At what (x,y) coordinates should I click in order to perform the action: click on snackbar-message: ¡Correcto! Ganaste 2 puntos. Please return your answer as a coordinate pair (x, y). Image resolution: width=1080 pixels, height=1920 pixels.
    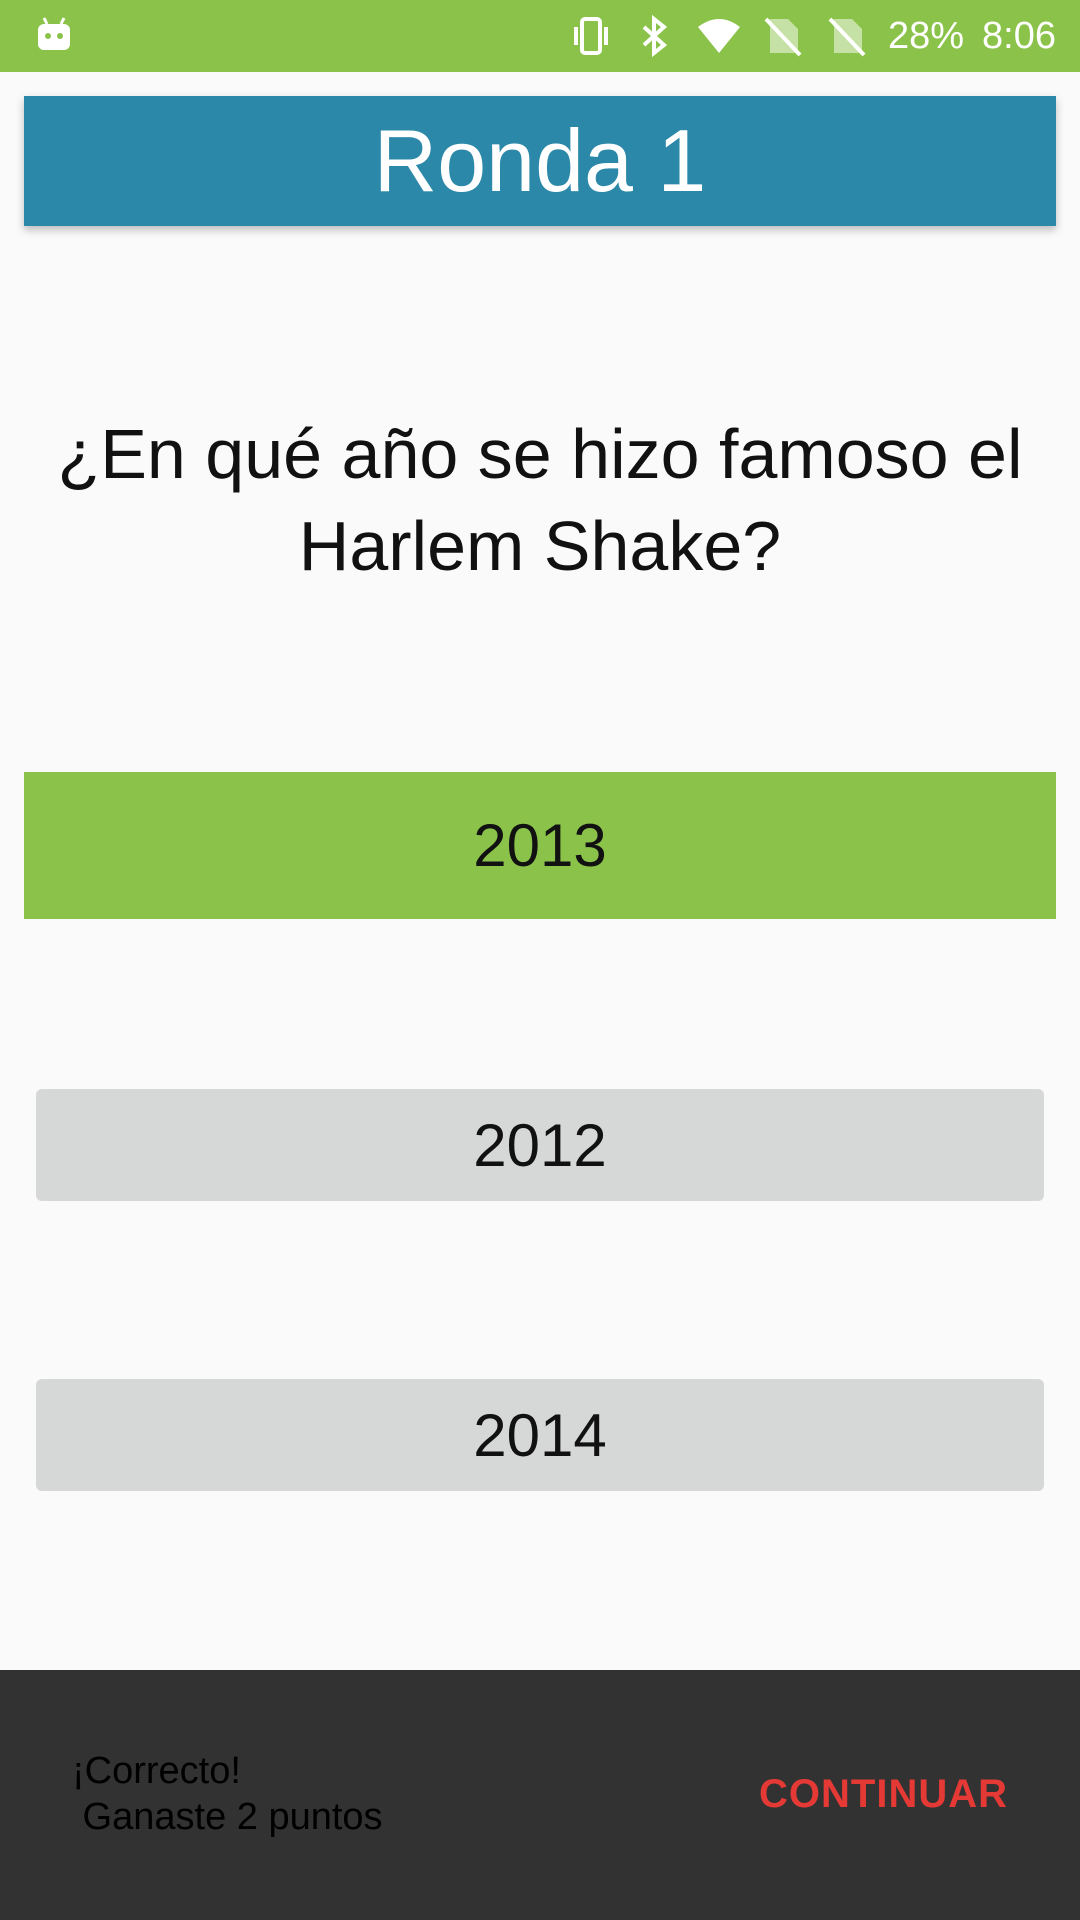
    Looking at the image, I should click on (227, 1794).